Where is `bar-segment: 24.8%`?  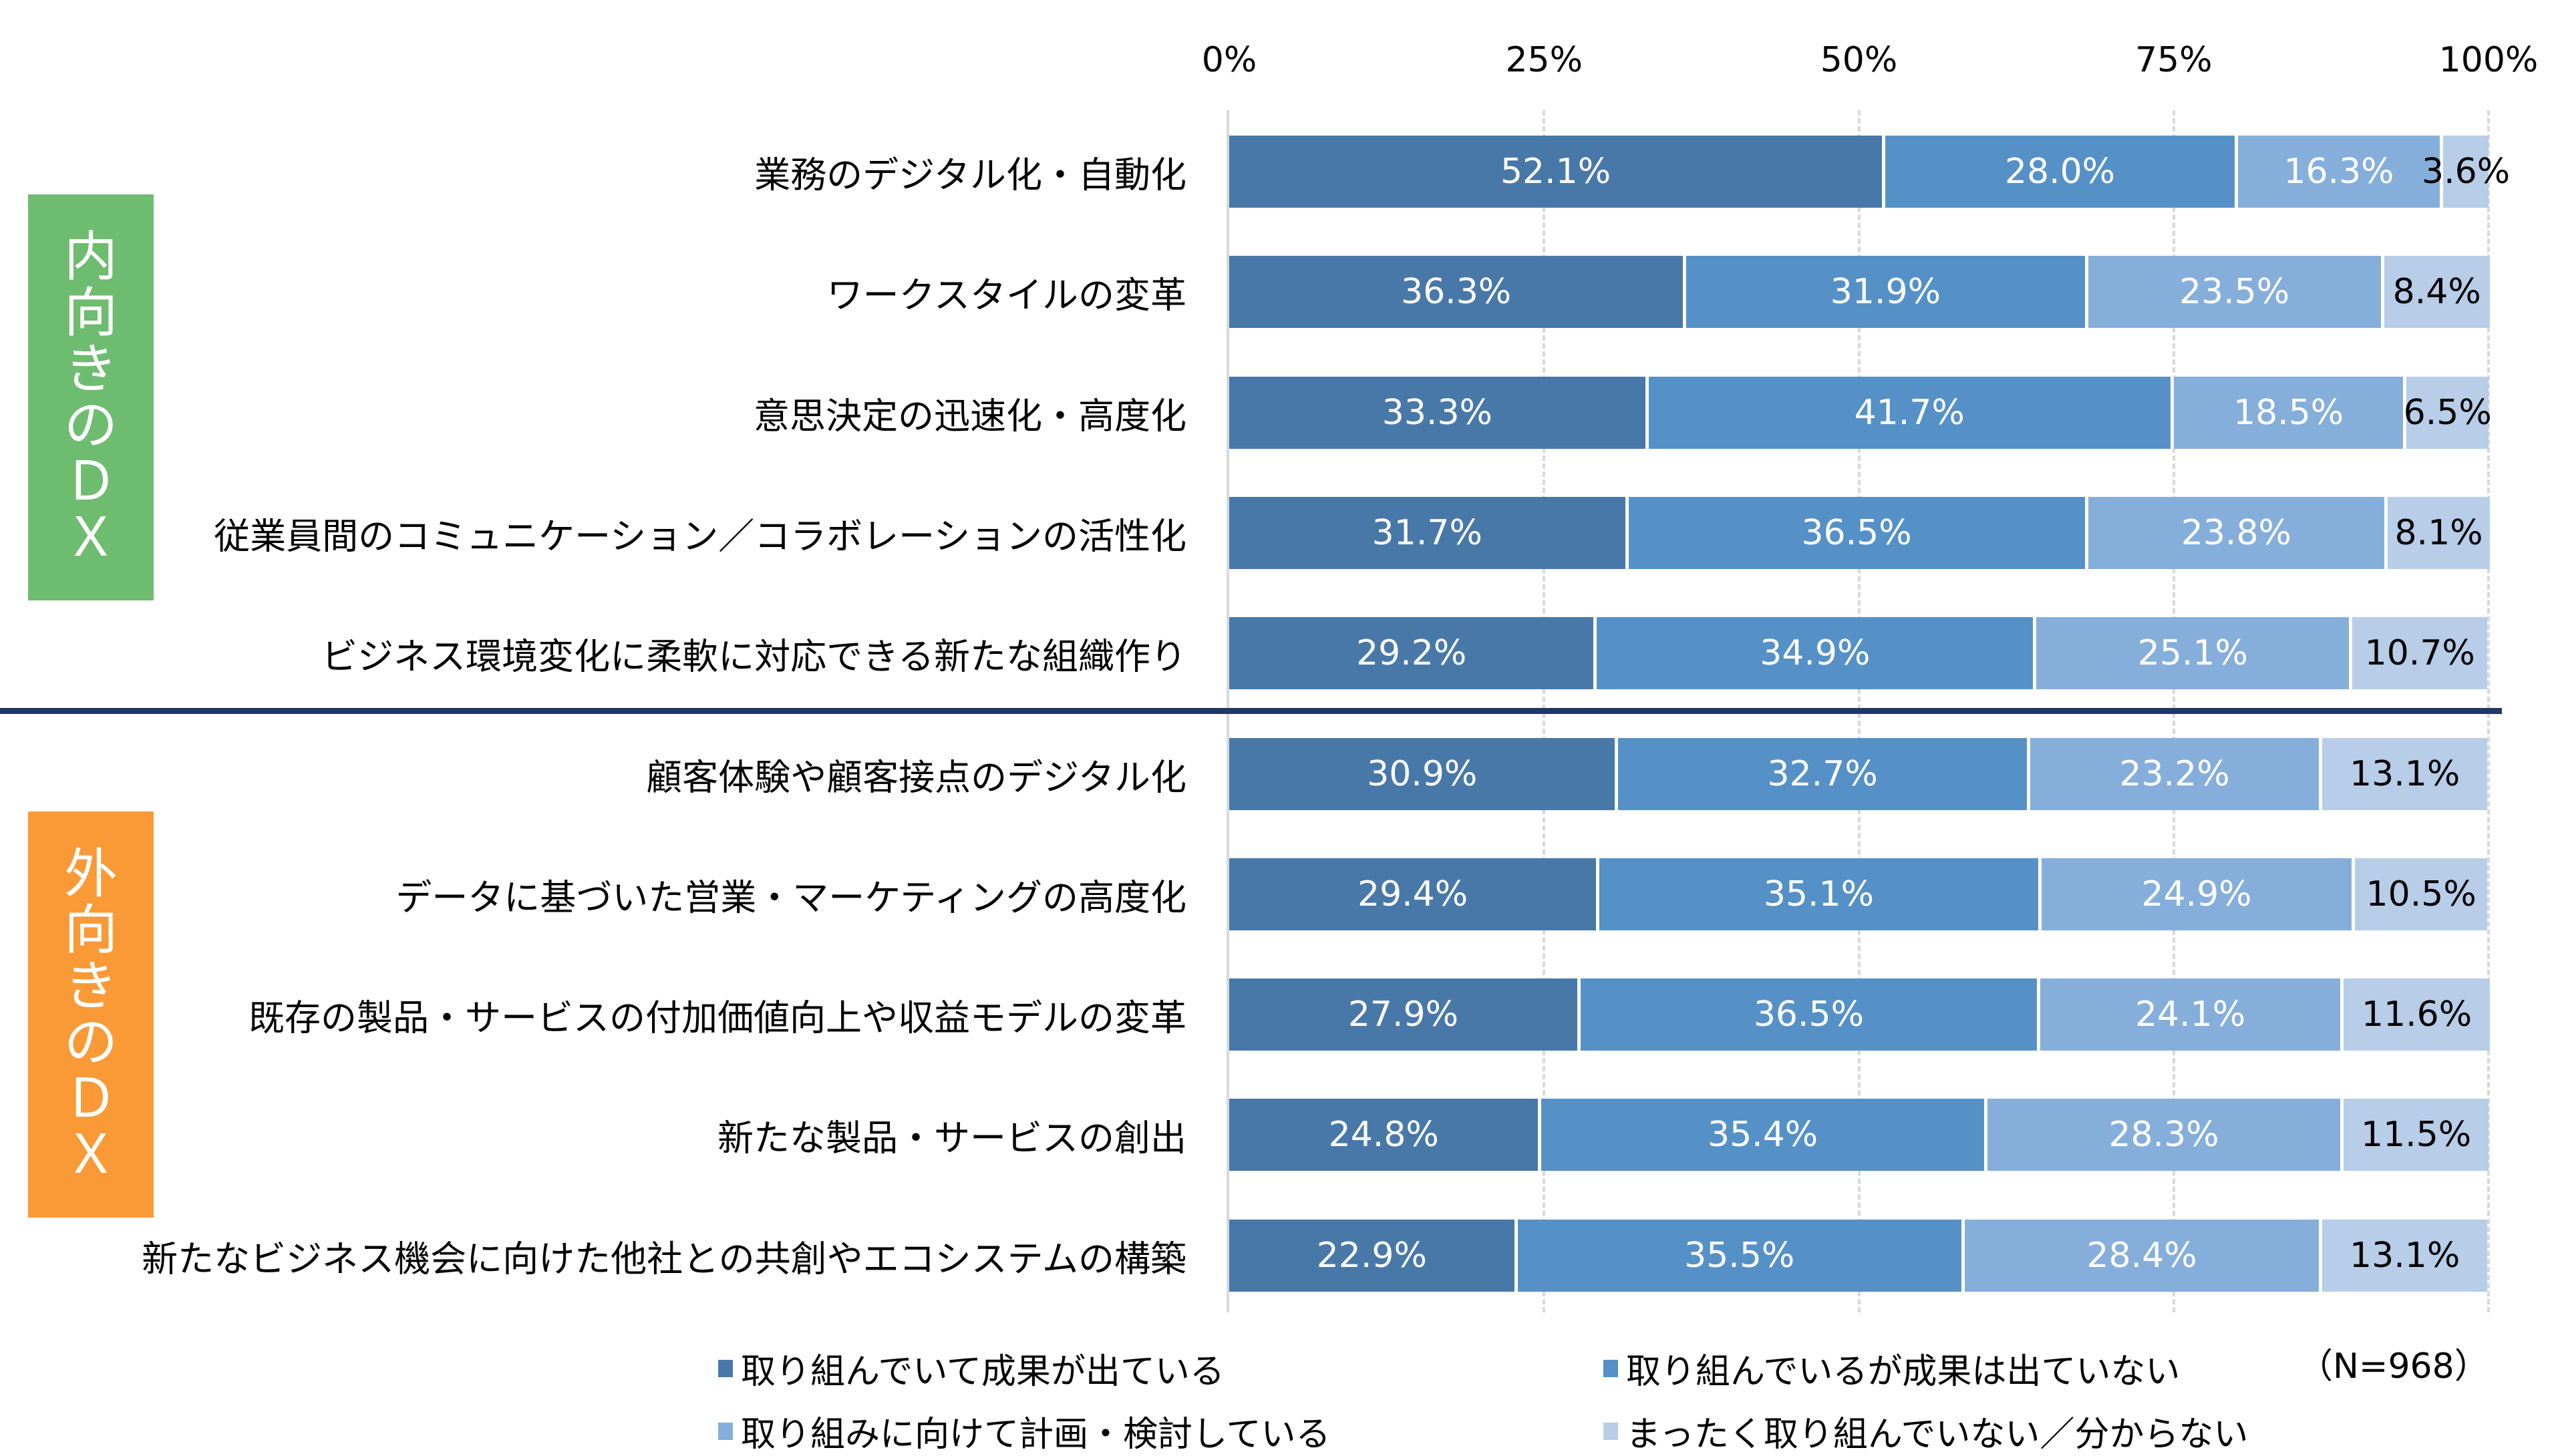
bar-segment: 24.8% is located at coordinates (1386, 1135).